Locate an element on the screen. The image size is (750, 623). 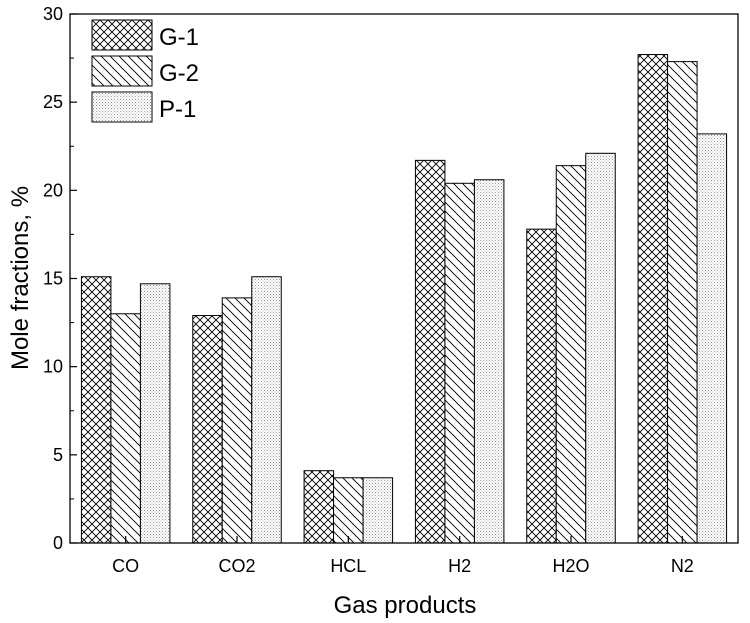
bar-g-2-h2o is located at coordinates (571, 354).